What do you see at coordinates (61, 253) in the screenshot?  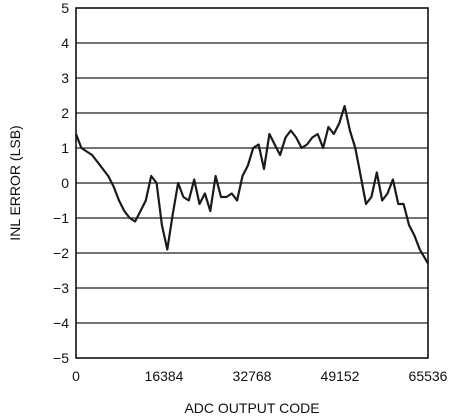 I see `y-tick-label: −2` at bounding box center [61, 253].